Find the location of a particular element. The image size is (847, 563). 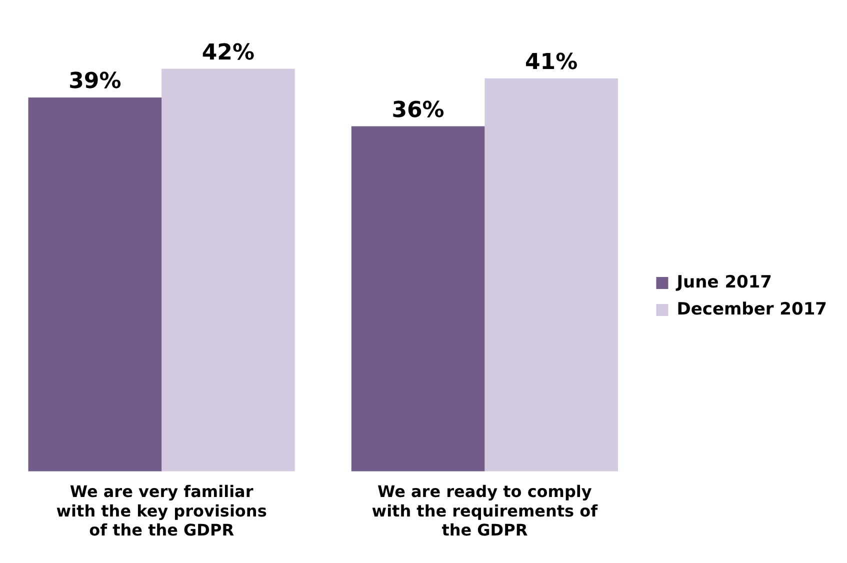

data-label: 41% is located at coordinates (551, 63).